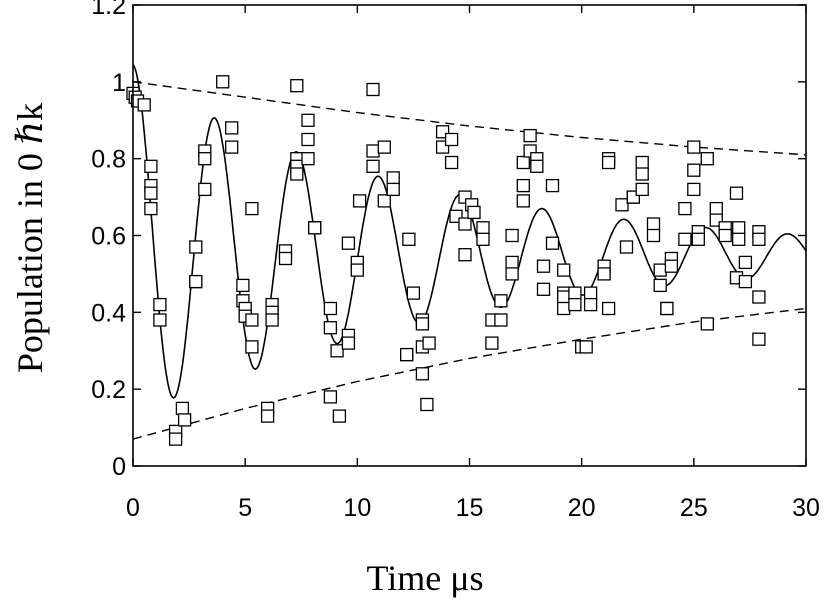  What do you see at coordinates (424, 578) in the screenshot?
I see `x-axis-title: Time μs` at bounding box center [424, 578].